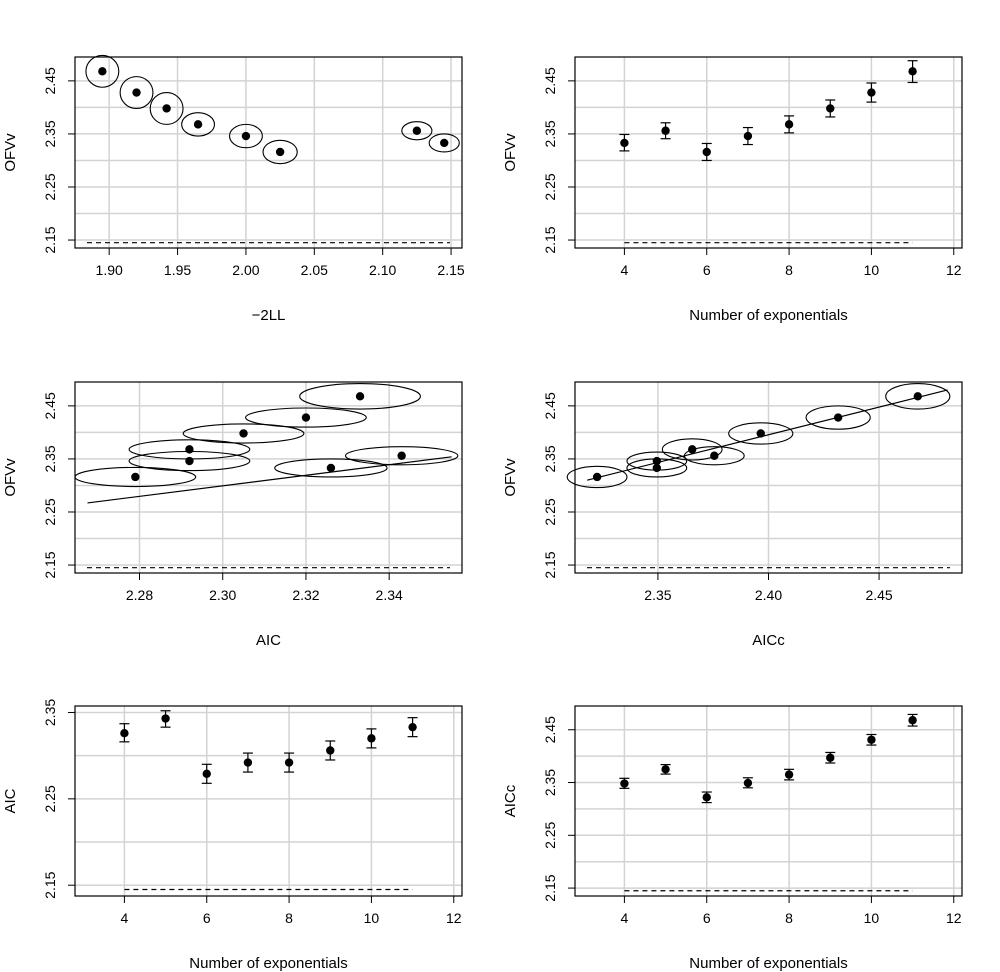  What do you see at coordinates (732, 515) in the screenshot?
I see `chart-panel-4: 2.35 2.40 2.45 2.15 2.25 2.35 2.45 AICc OFVv` at bounding box center [732, 515].